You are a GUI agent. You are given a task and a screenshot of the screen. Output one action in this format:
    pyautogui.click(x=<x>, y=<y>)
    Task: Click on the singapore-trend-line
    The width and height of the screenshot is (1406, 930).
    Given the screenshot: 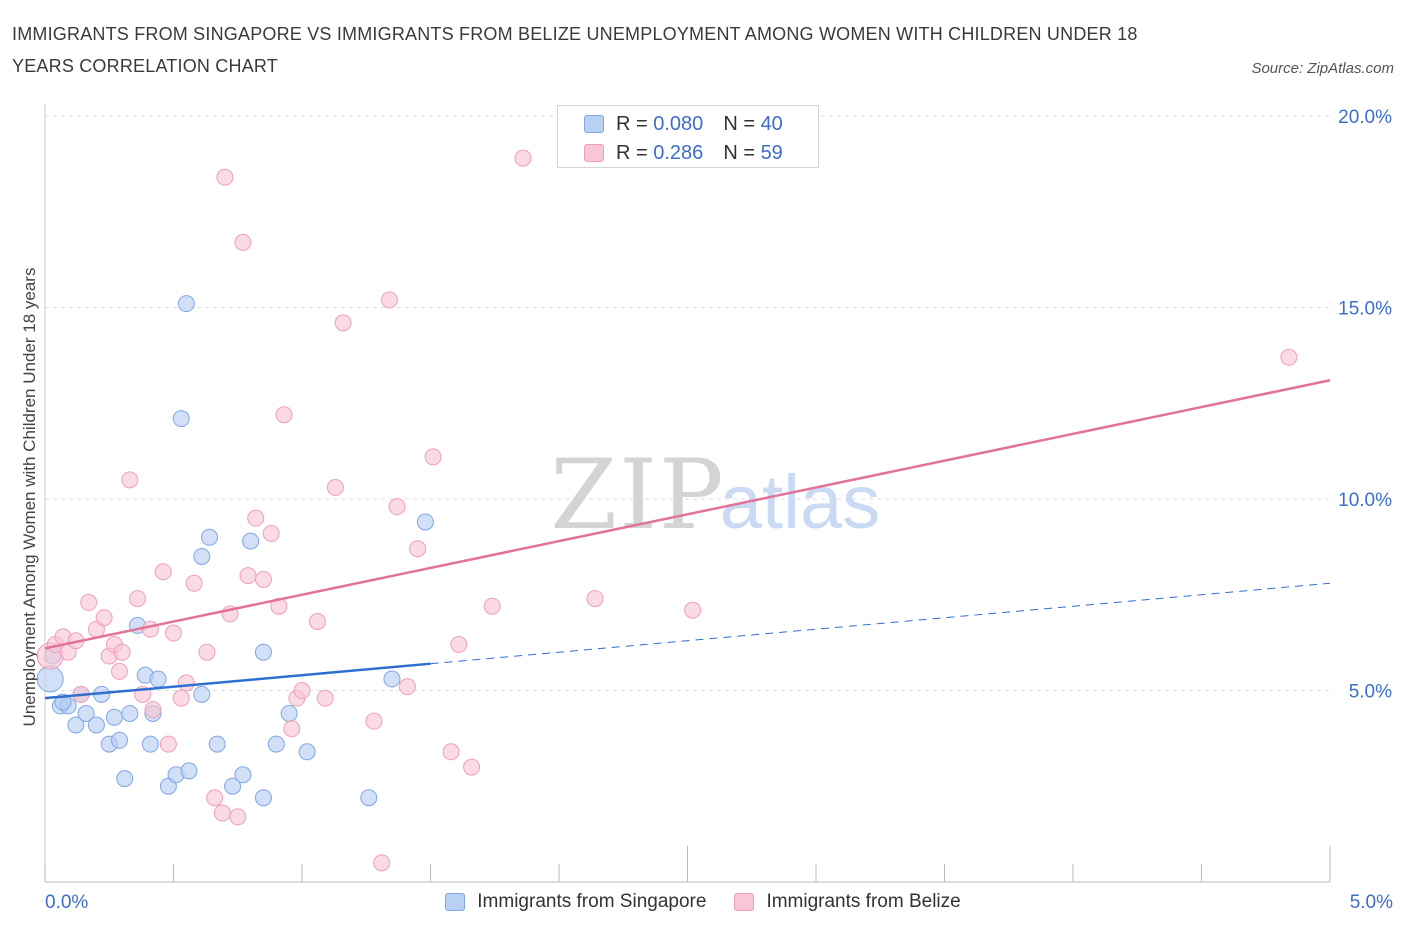 What is the action you would take?
    pyautogui.click(x=237, y=681)
    